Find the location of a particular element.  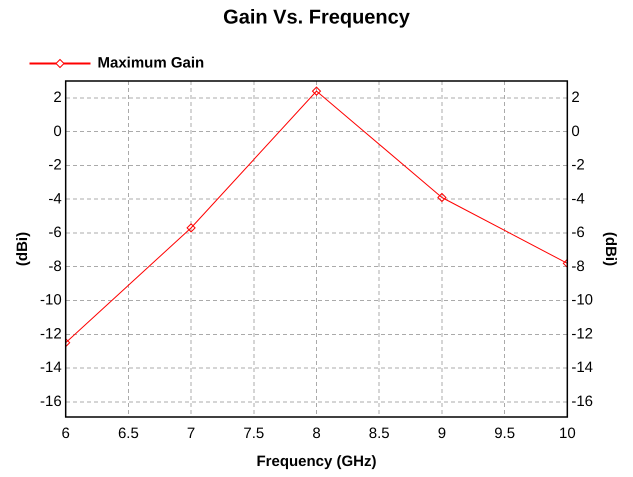

chart-title: Gain Vs. Frequency is located at coordinates (317, 17).